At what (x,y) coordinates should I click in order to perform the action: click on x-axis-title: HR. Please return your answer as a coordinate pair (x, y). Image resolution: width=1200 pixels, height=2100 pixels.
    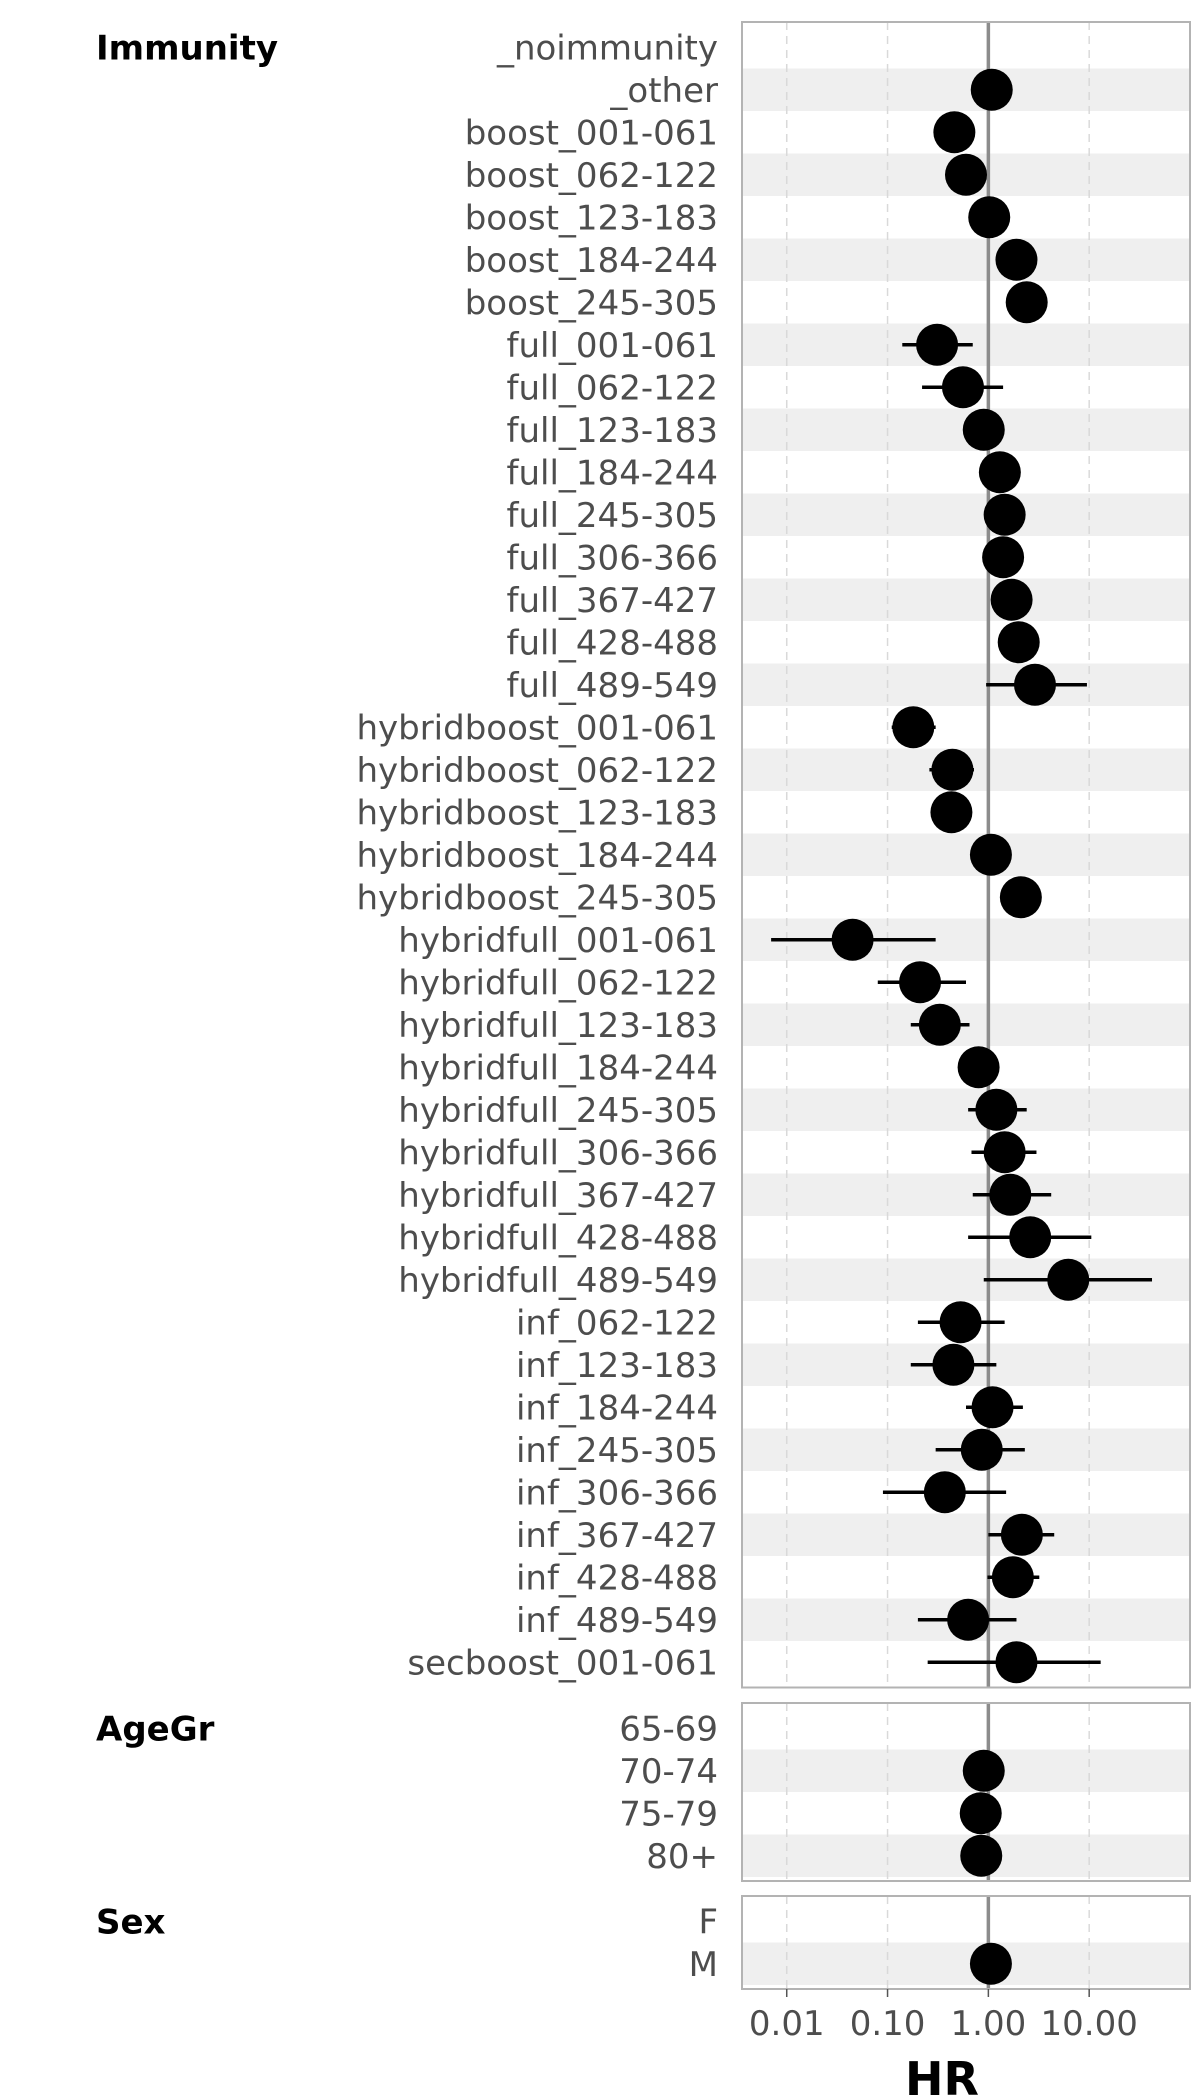
    Looking at the image, I should click on (942, 2076).